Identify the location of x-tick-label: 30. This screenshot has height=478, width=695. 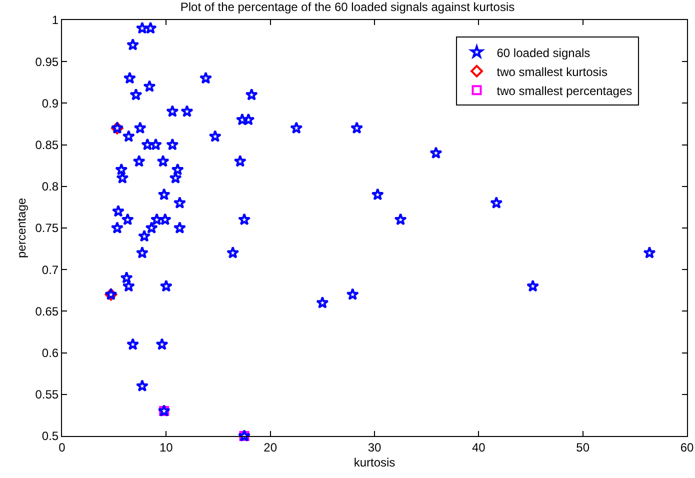
(375, 447).